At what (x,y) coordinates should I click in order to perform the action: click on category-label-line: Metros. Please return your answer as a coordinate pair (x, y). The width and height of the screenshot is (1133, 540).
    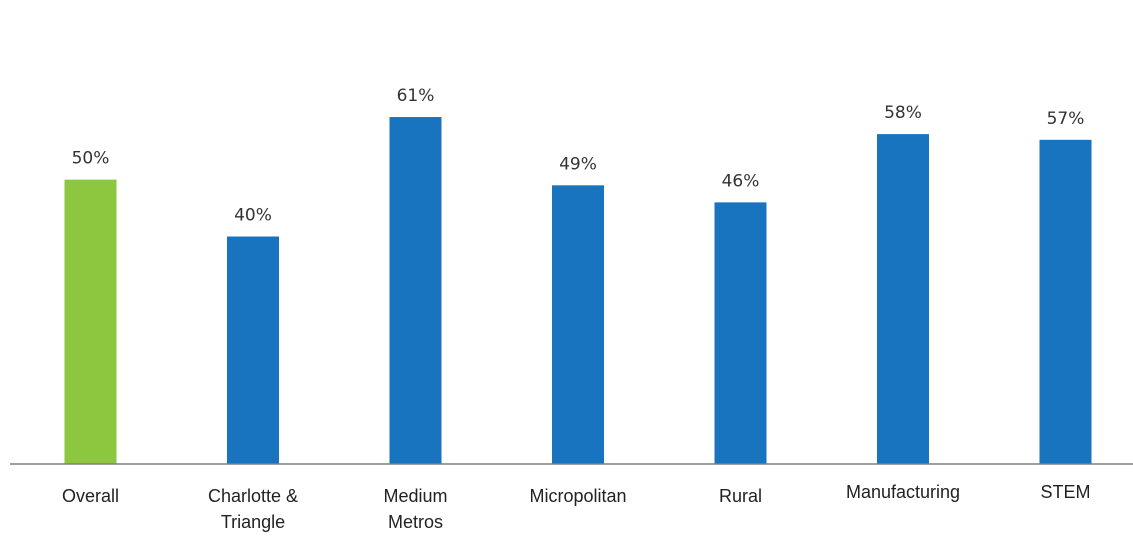
    Looking at the image, I should click on (415, 522).